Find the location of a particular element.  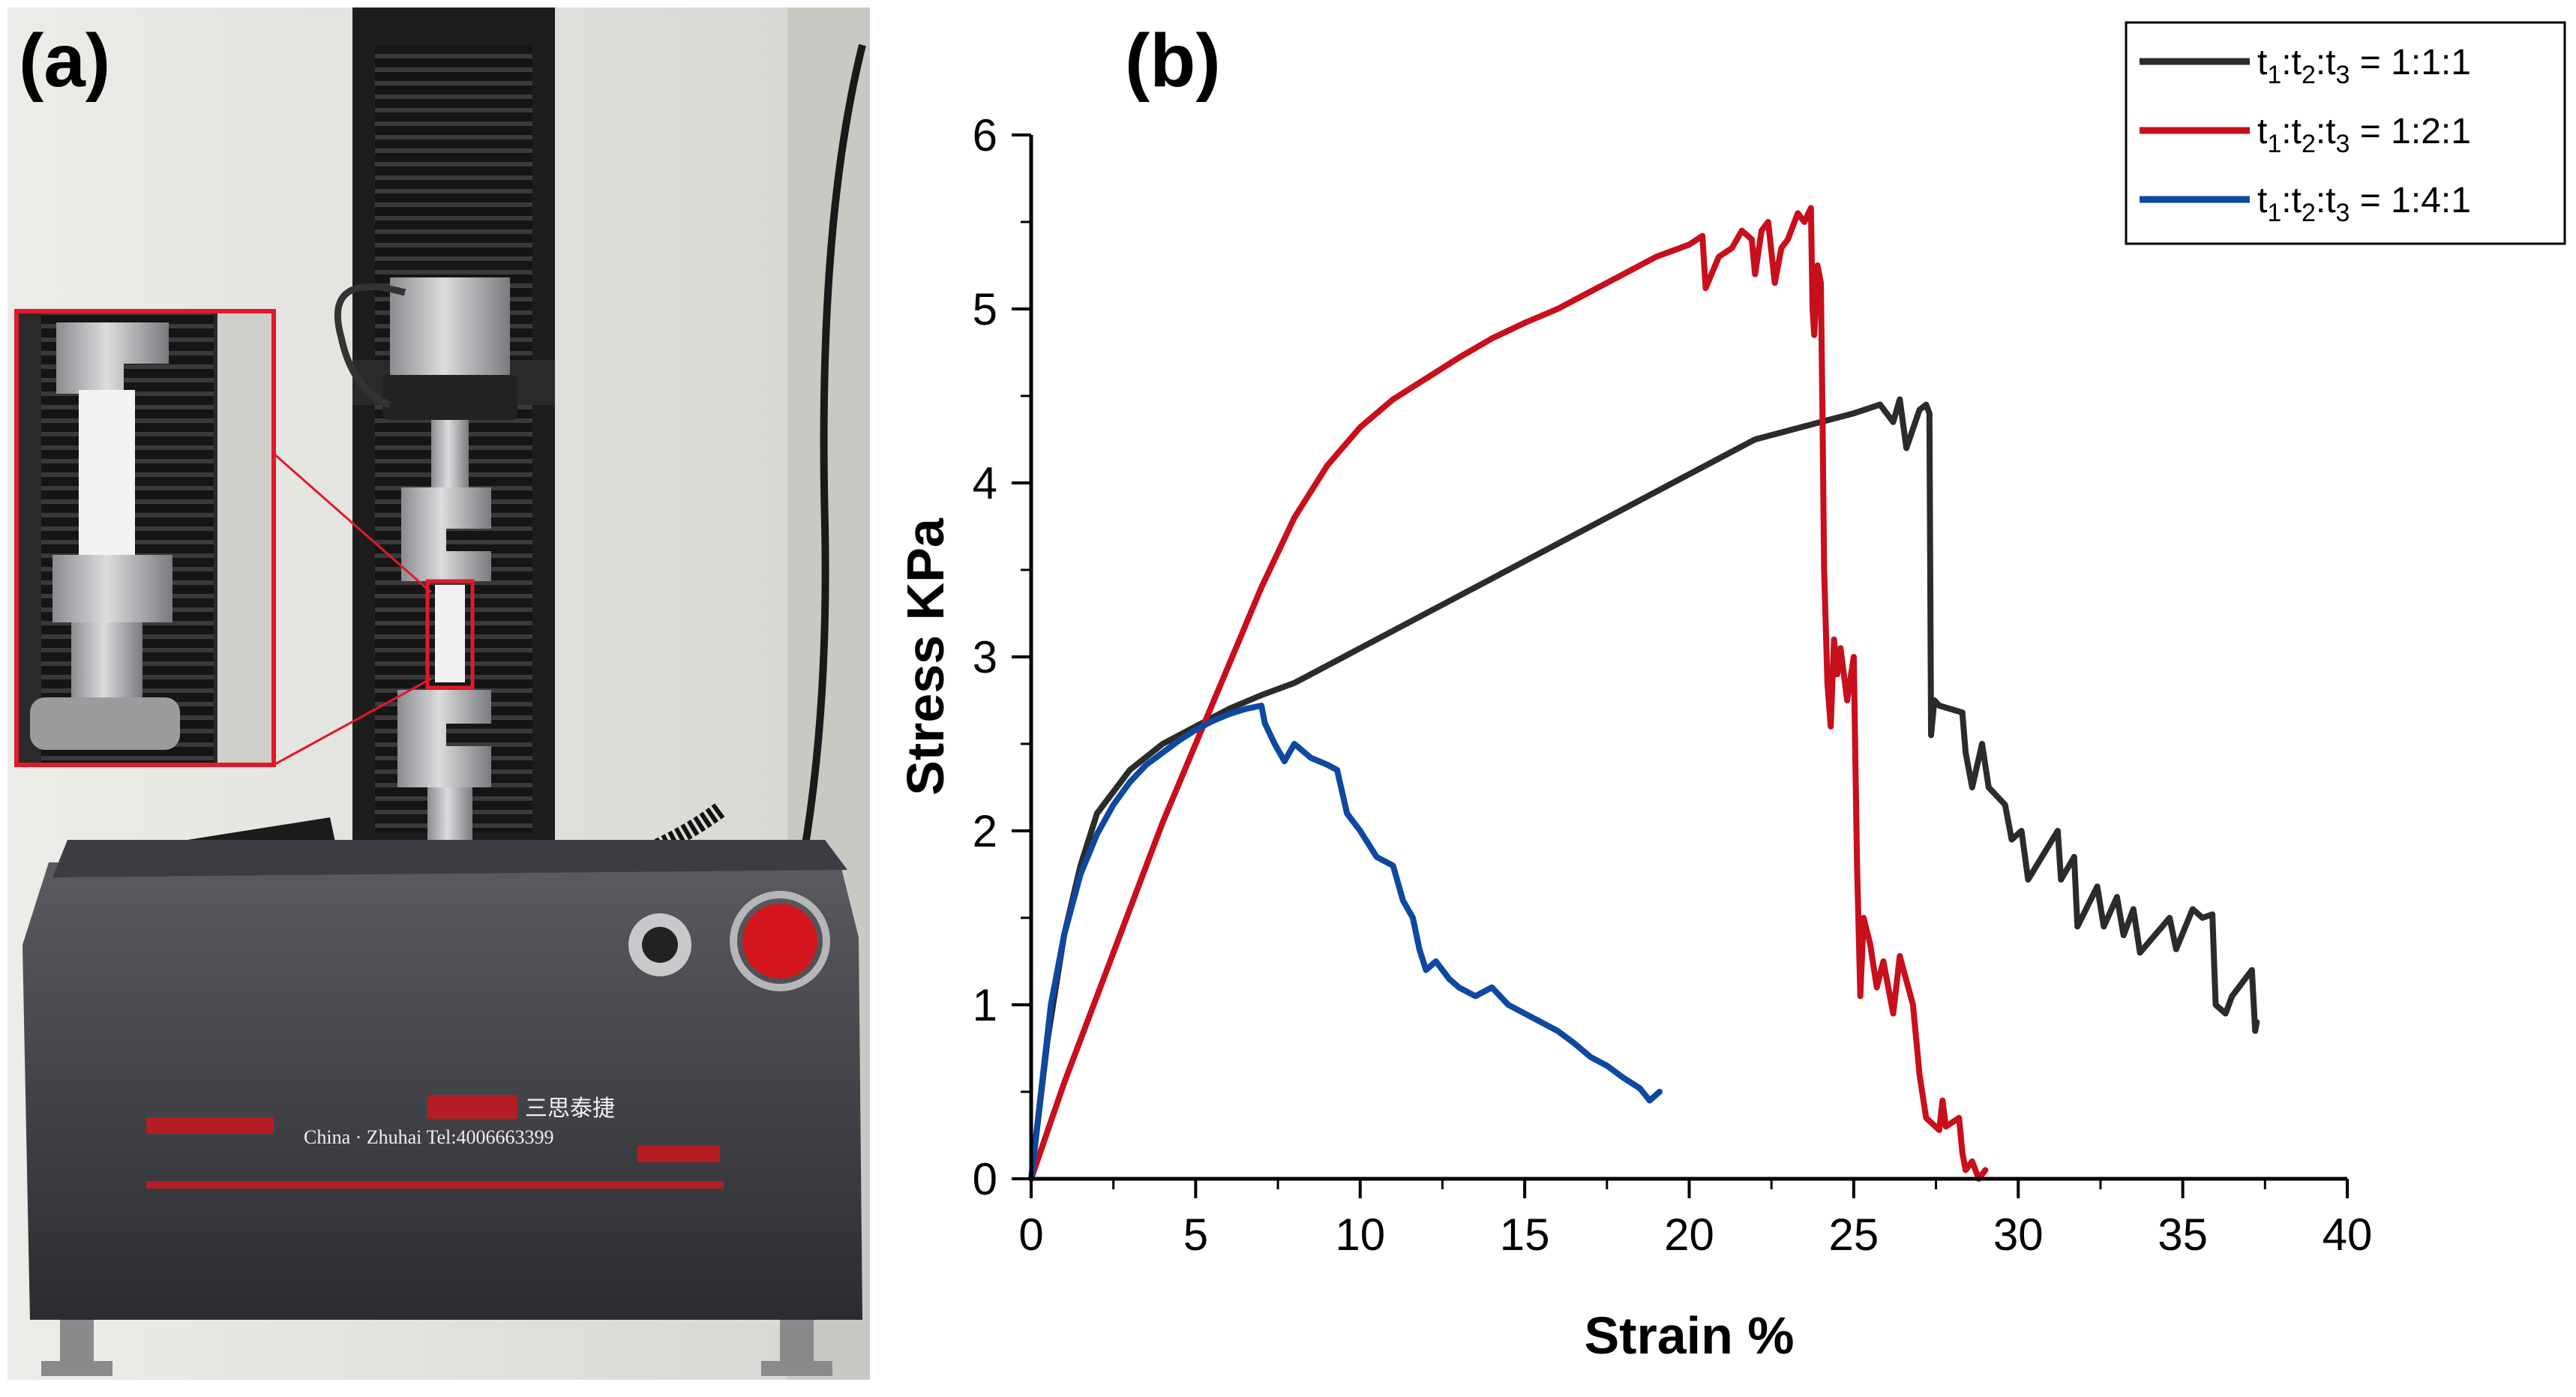

brand-badge is located at coordinates (472, 1107).